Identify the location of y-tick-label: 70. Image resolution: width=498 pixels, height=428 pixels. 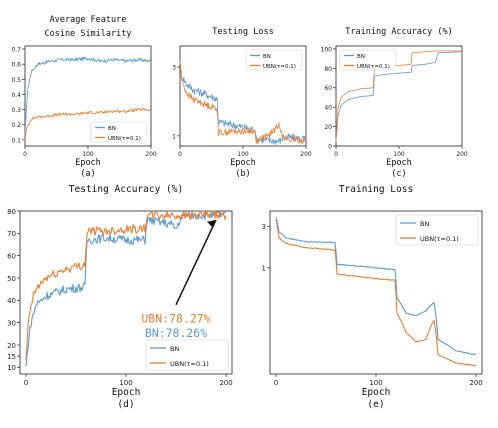
(11, 234).